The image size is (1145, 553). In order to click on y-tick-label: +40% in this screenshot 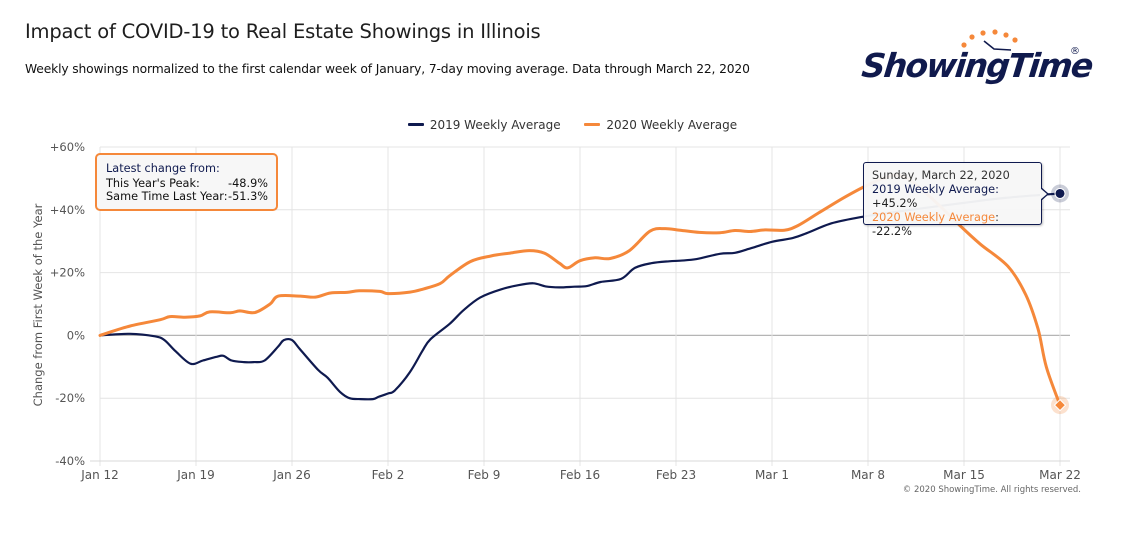, I will do `click(67, 210)`.